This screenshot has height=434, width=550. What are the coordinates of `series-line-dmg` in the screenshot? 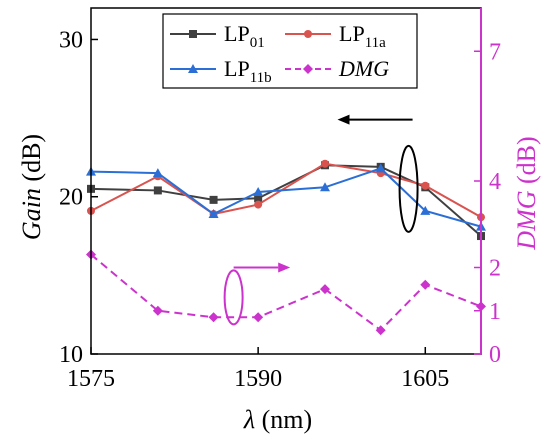 It's located at (286, 292).